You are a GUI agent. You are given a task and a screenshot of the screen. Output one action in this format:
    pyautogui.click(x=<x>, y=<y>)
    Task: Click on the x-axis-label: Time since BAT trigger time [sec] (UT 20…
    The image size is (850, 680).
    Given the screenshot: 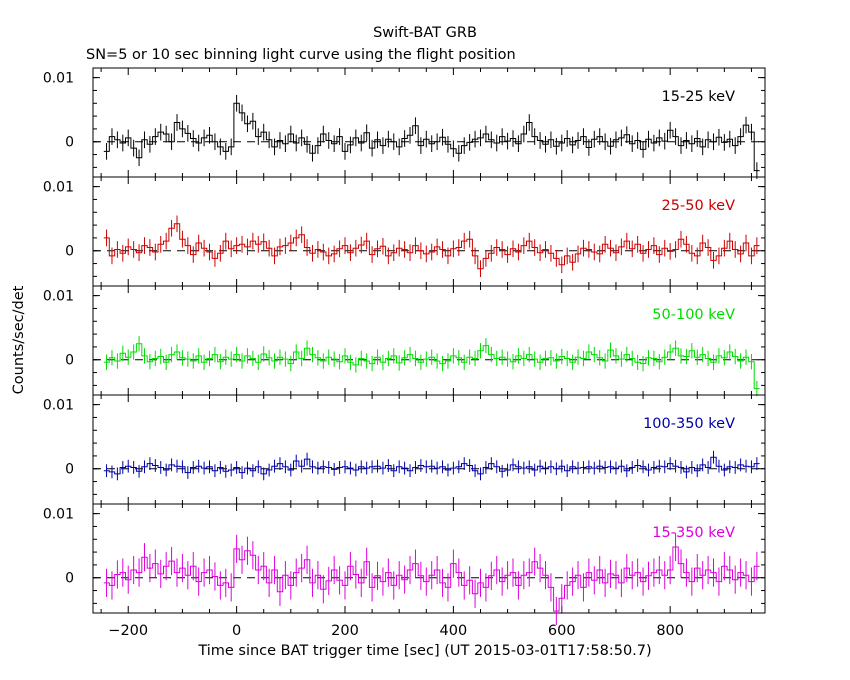 What is the action you would take?
    pyautogui.click(x=424, y=651)
    